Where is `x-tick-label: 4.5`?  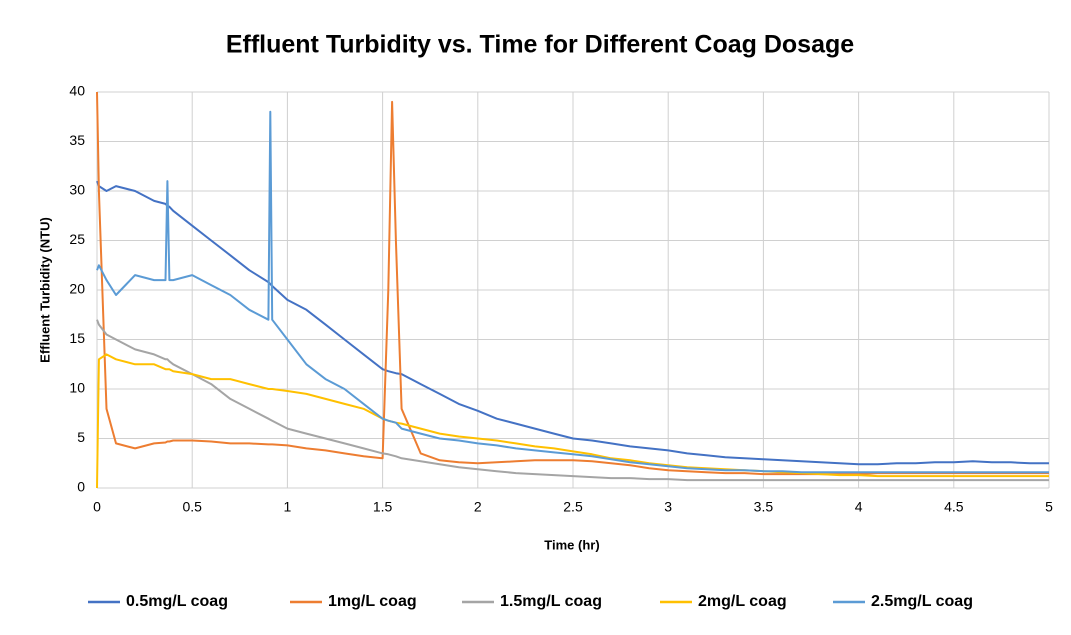 x-tick-label: 4.5 is located at coordinates (954, 507).